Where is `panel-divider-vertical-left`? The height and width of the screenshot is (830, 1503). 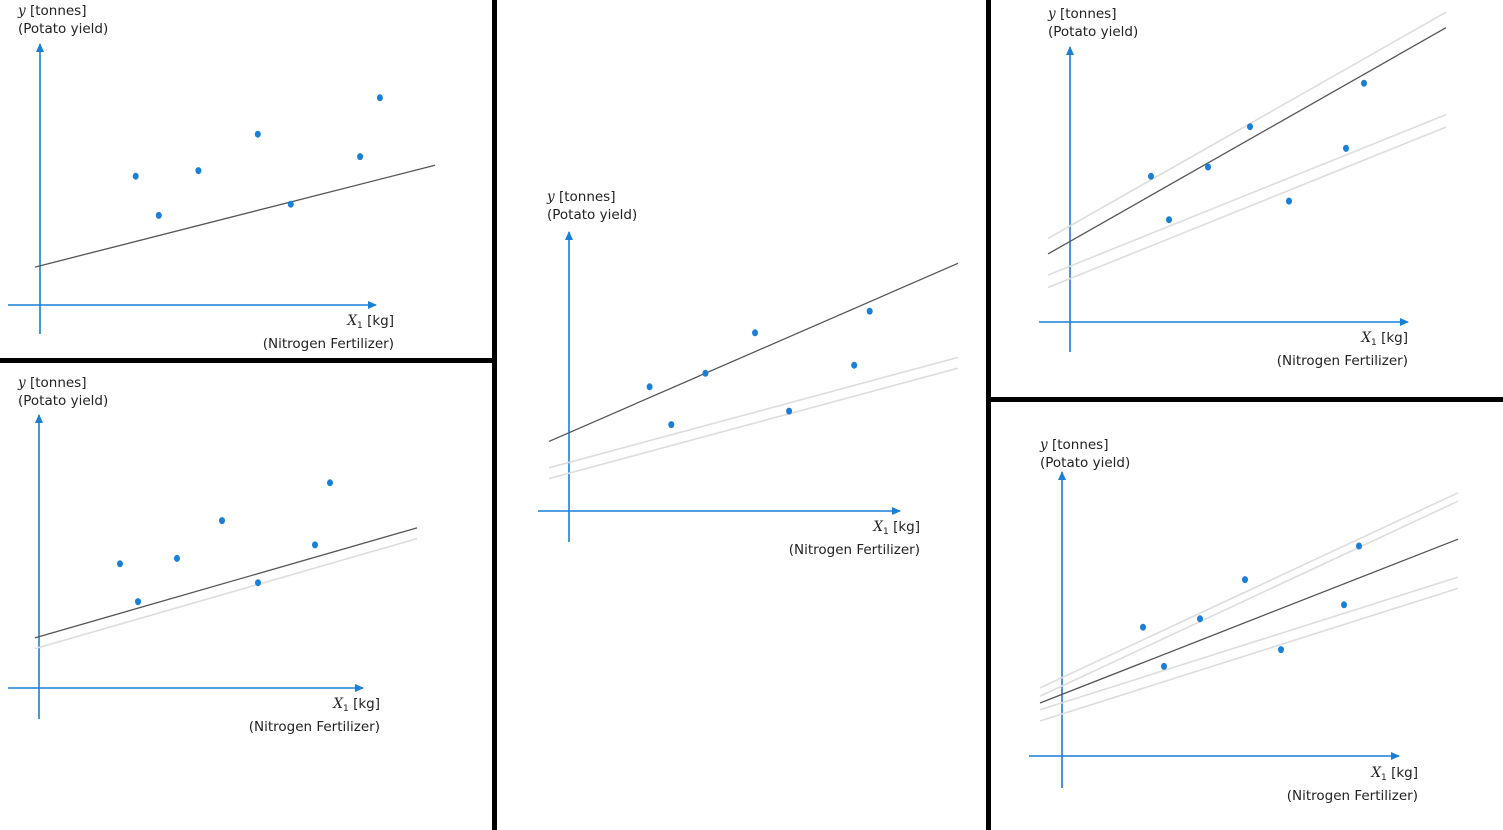
panel-divider-vertical-left is located at coordinates (494, 415).